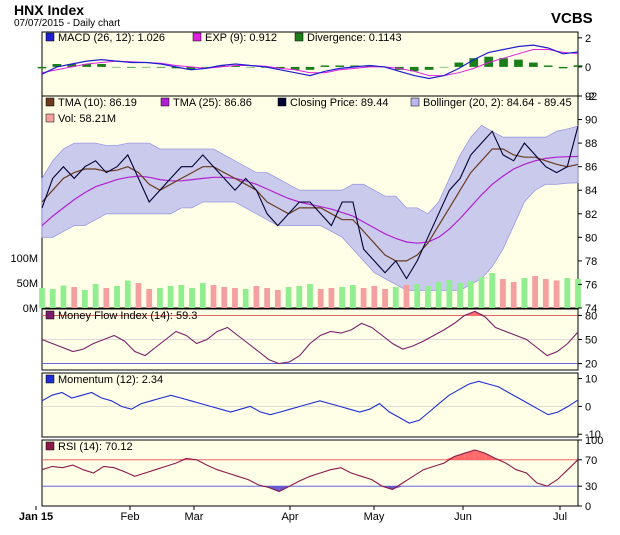 The image size is (620, 535). What do you see at coordinates (212, 103) in the screenshot?
I see `legend-tma25-label: TMA (25): 86.86` at bounding box center [212, 103].